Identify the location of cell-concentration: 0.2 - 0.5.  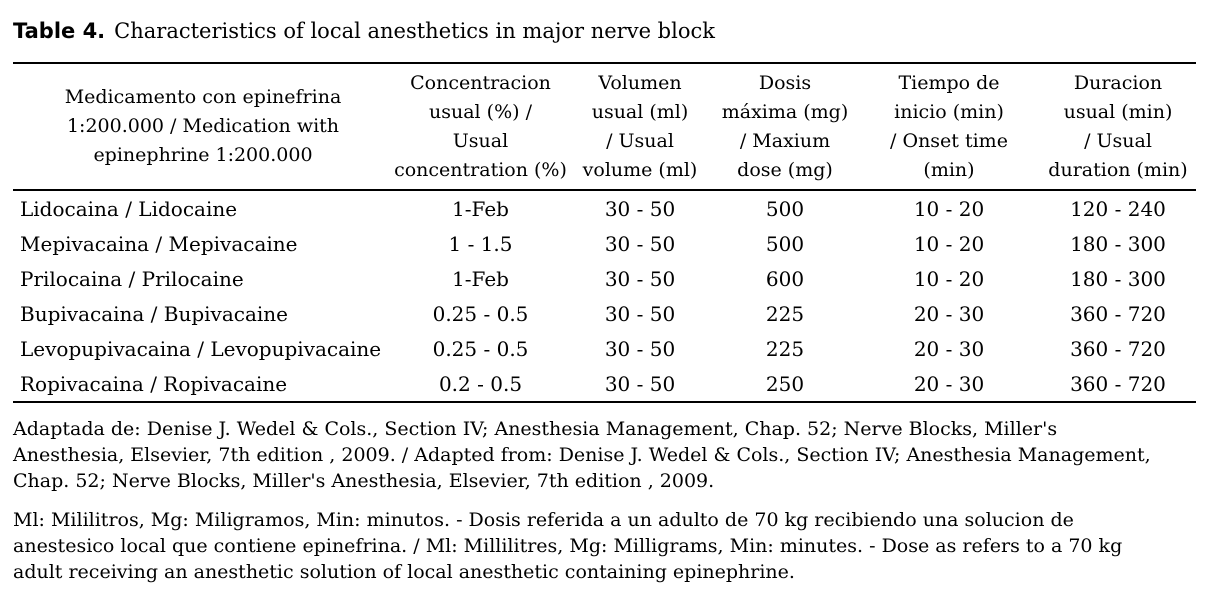
(480, 383).